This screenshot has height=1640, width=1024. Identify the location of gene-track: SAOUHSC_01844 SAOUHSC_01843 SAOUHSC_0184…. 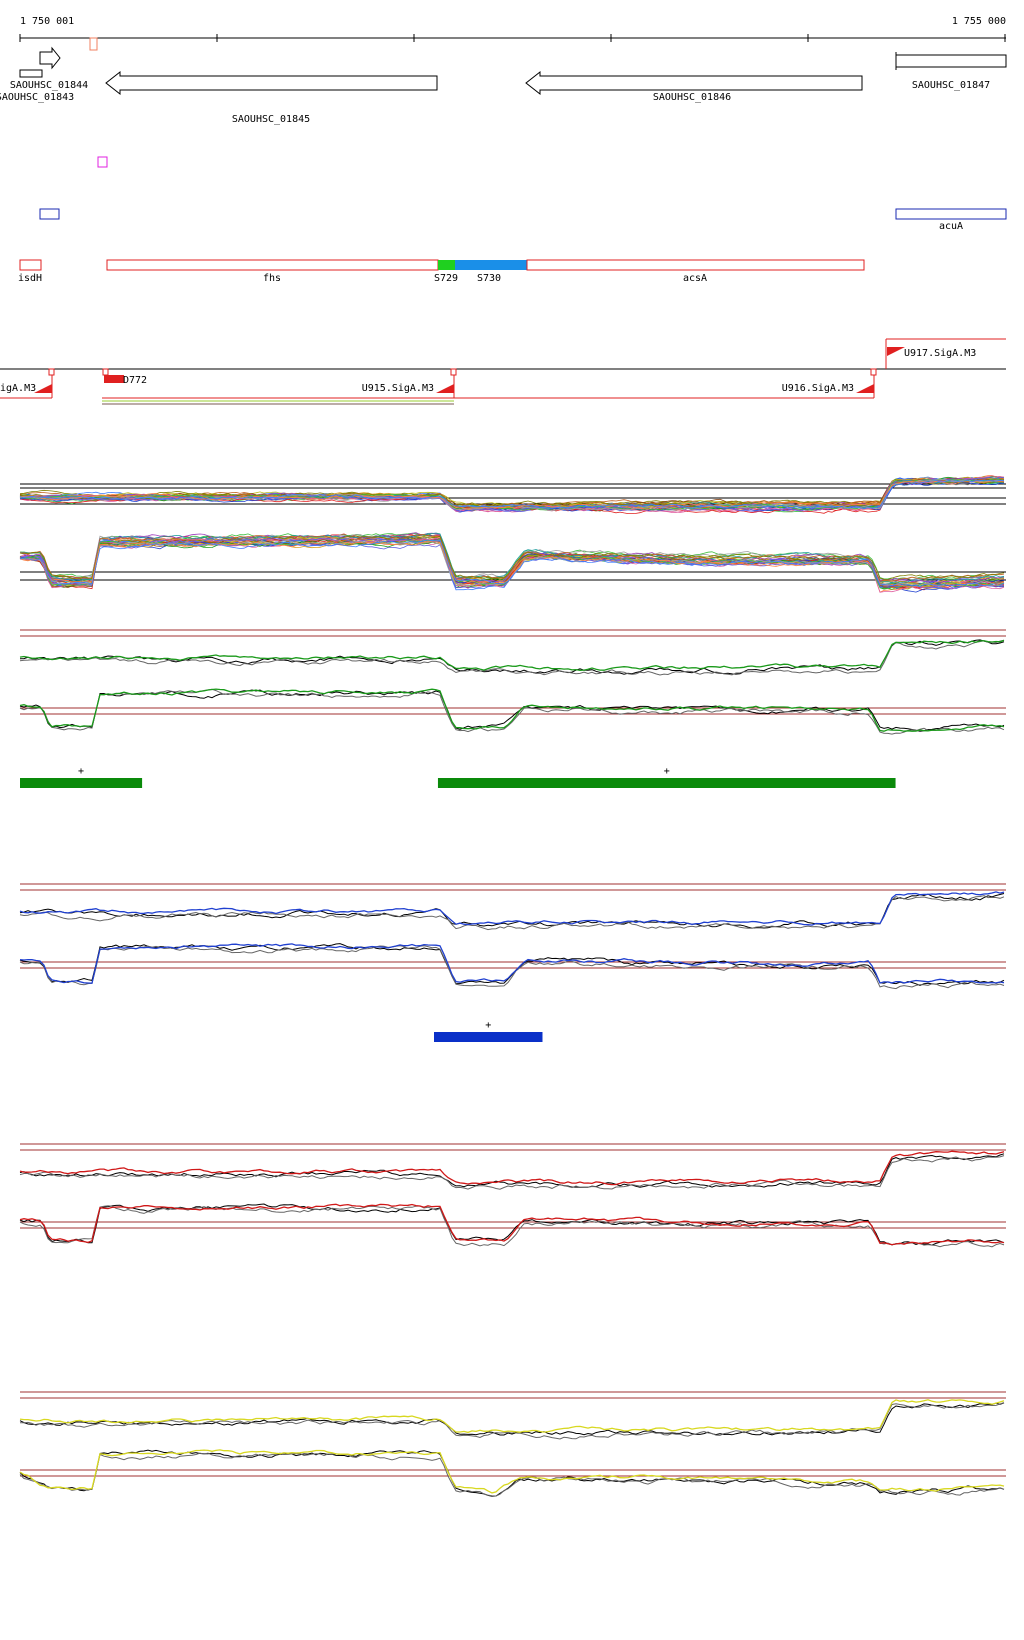
(503, 85).